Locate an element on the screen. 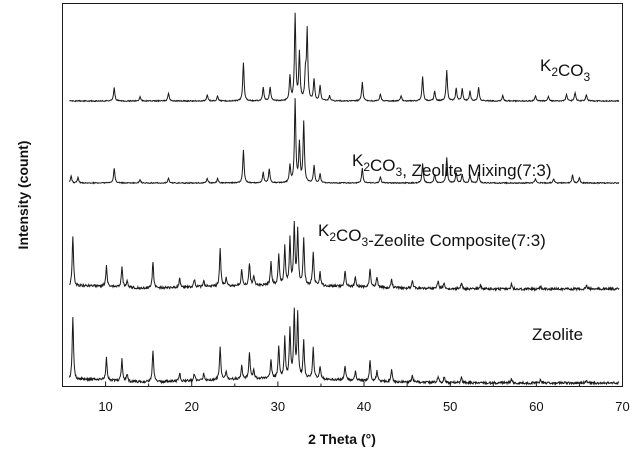 The height and width of the screenshot is (453, 640). x-tick-label: 60 is located at coordinates (536, 406).